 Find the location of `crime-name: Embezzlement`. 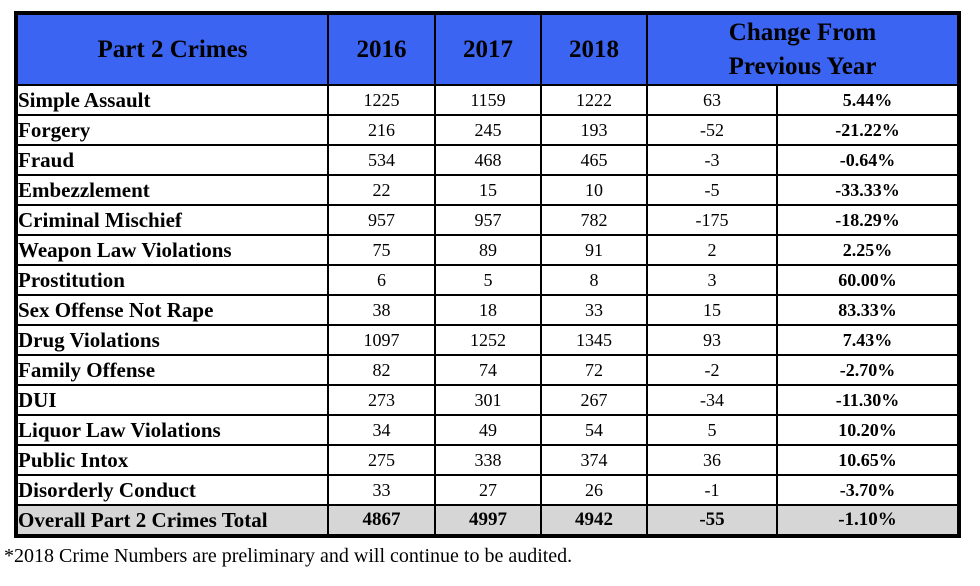

crime-name: Embezzlement is located at coordinates (172, 190).